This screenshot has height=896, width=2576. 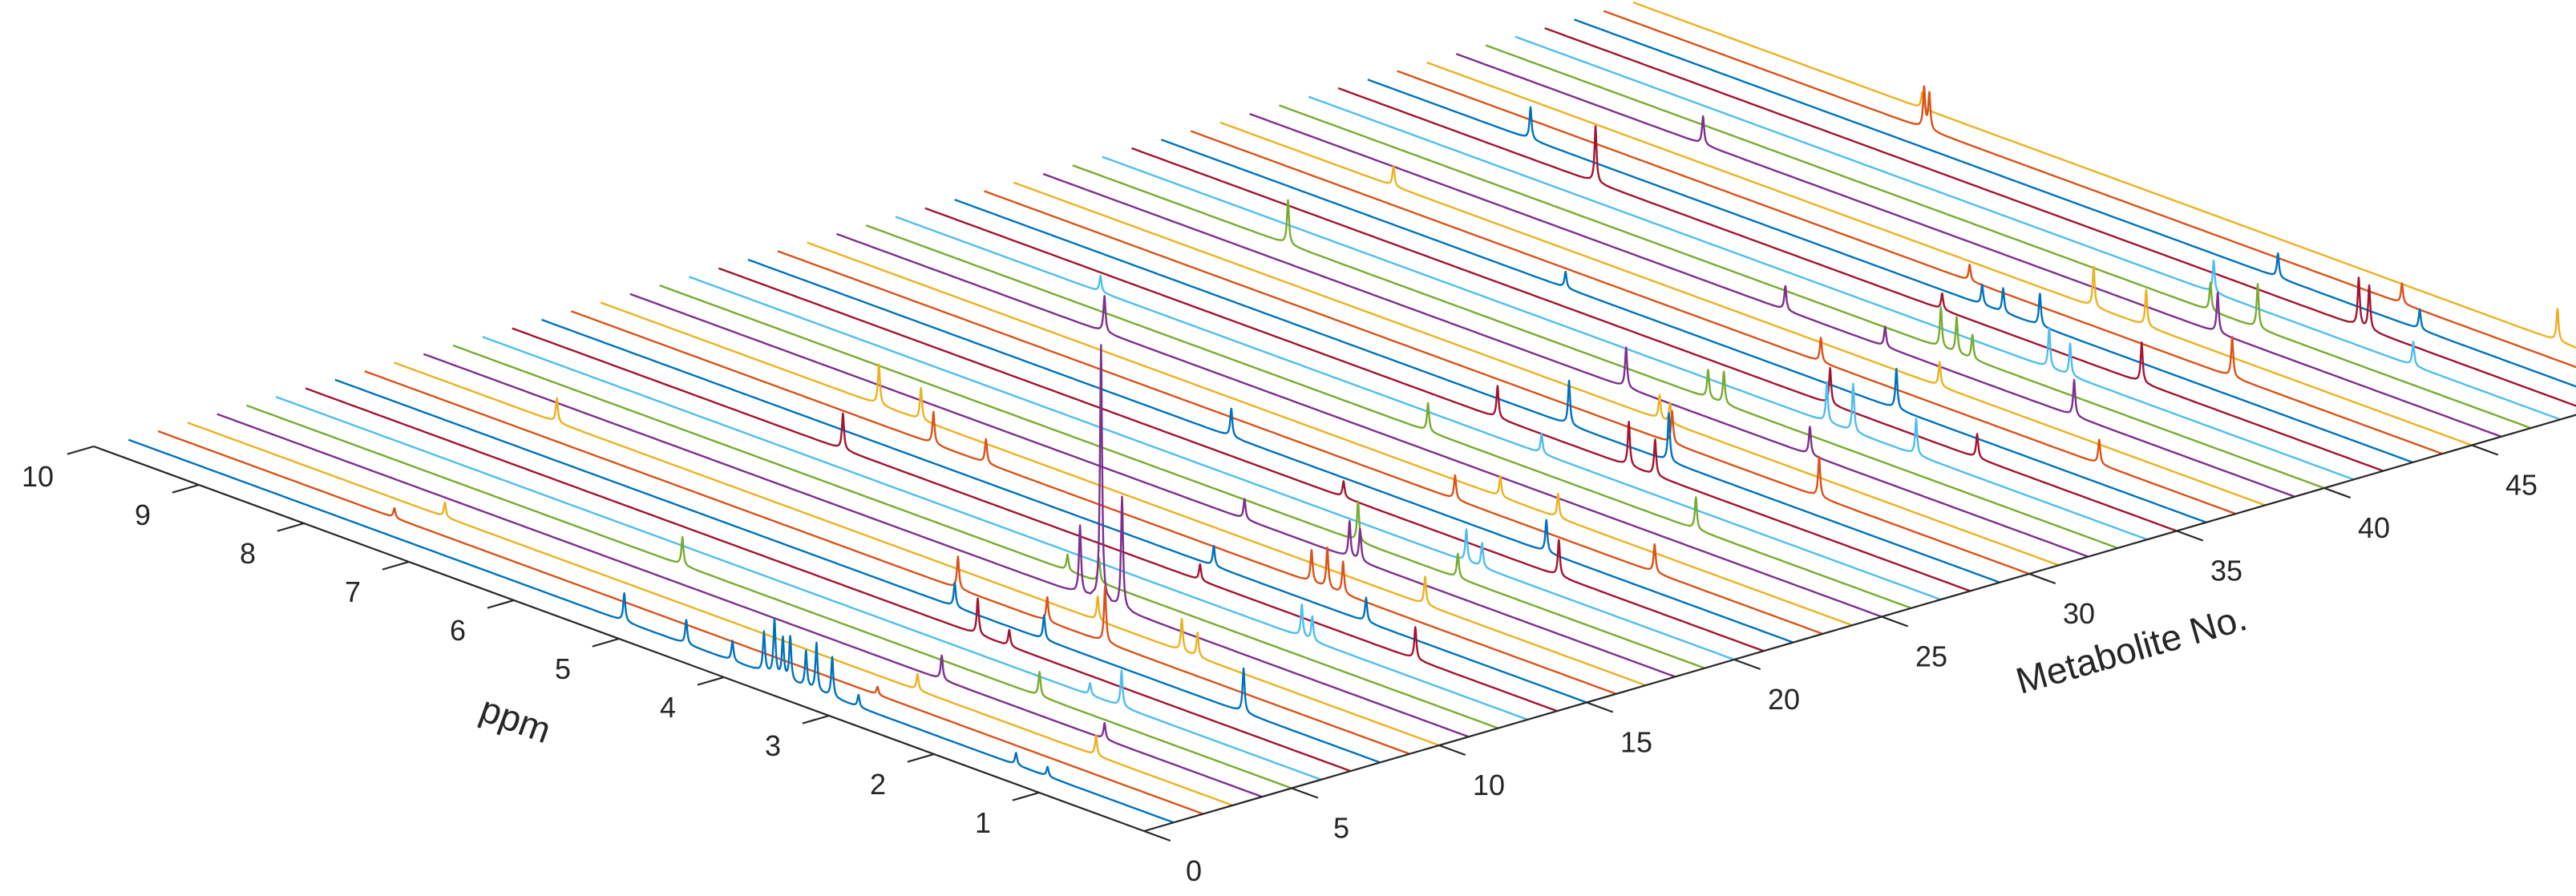 I want to click on ppm-tick-label: 9, so click(x=143, y=514).